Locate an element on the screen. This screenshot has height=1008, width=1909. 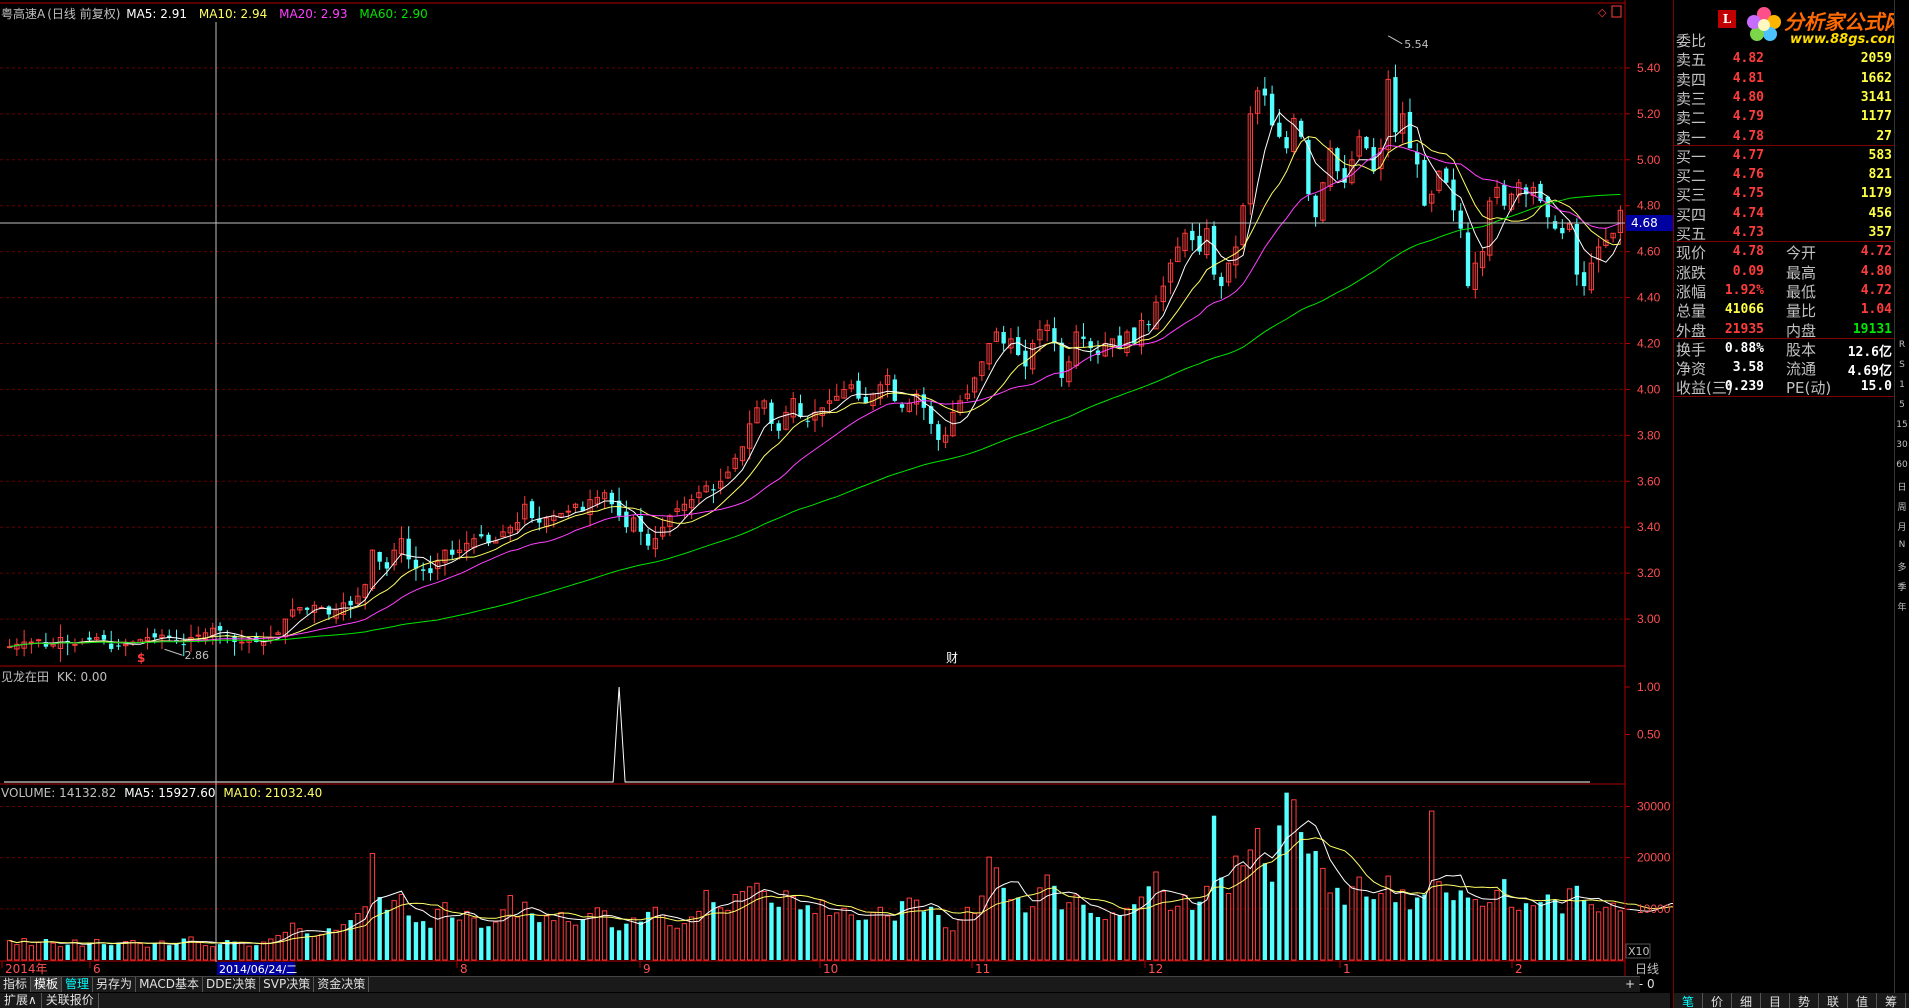
quote-tab-7: 筹 is located at coordinates (1891, 1000).